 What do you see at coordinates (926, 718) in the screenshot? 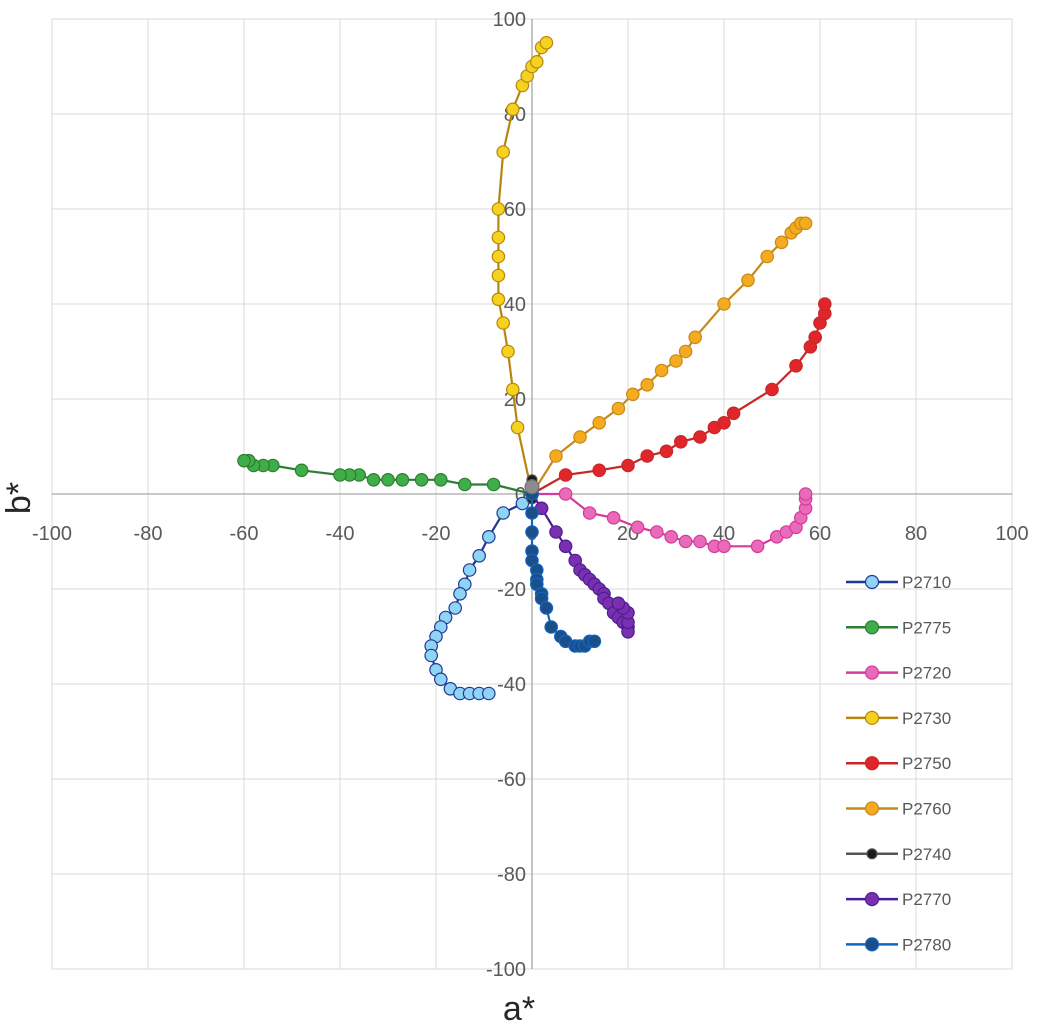
I see `legend-label: P2730` at bounding box center [926, 718].